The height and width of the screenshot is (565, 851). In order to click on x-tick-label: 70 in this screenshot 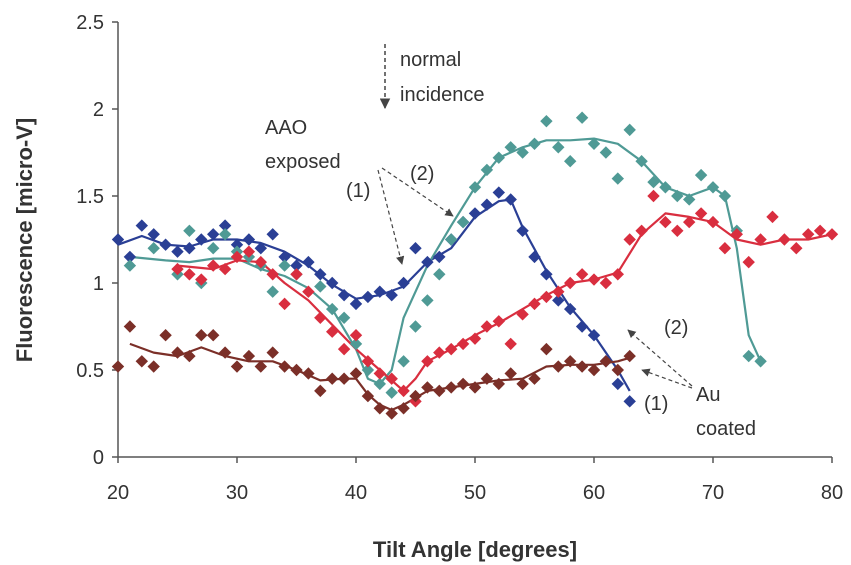, I will do `click(713, 493)`.